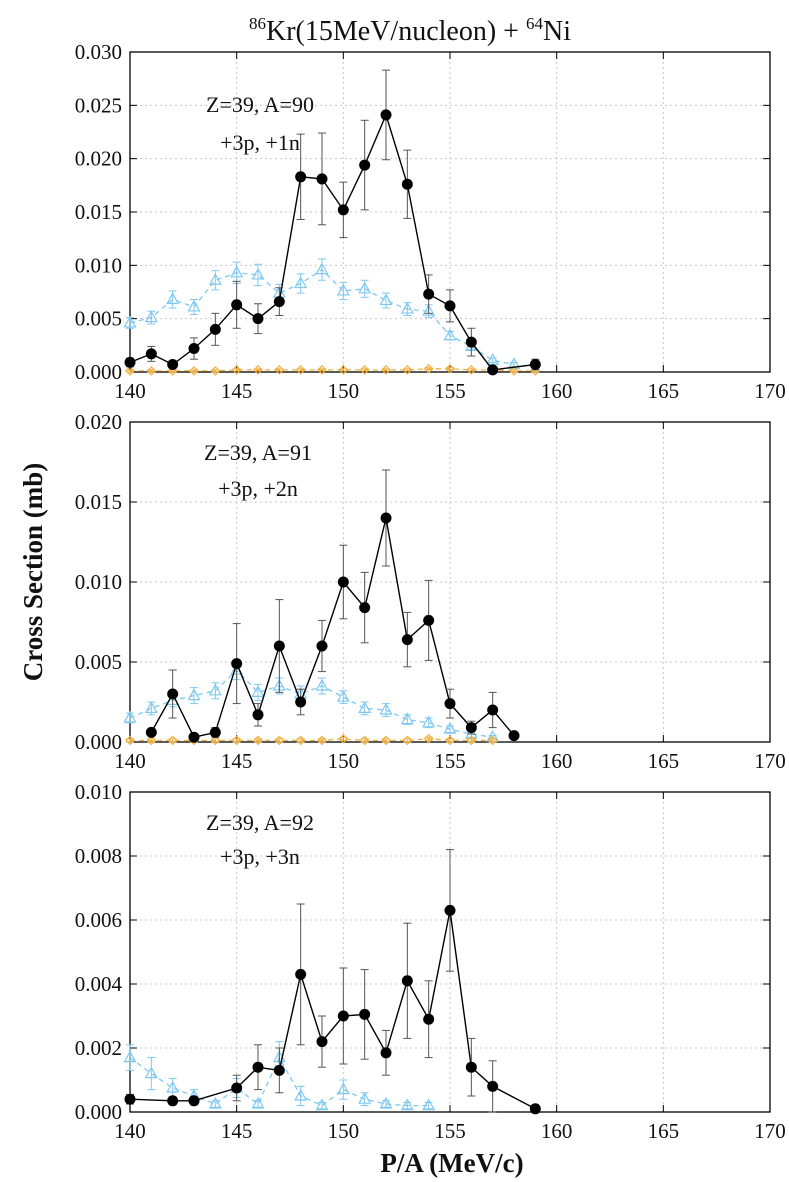 This screenshot has width=789, height=1182. What do you see at coordinates (260, 856) in the screenshot?
I see `annotation-transfer: +3p, +3n` at bounding box center [260, 856].